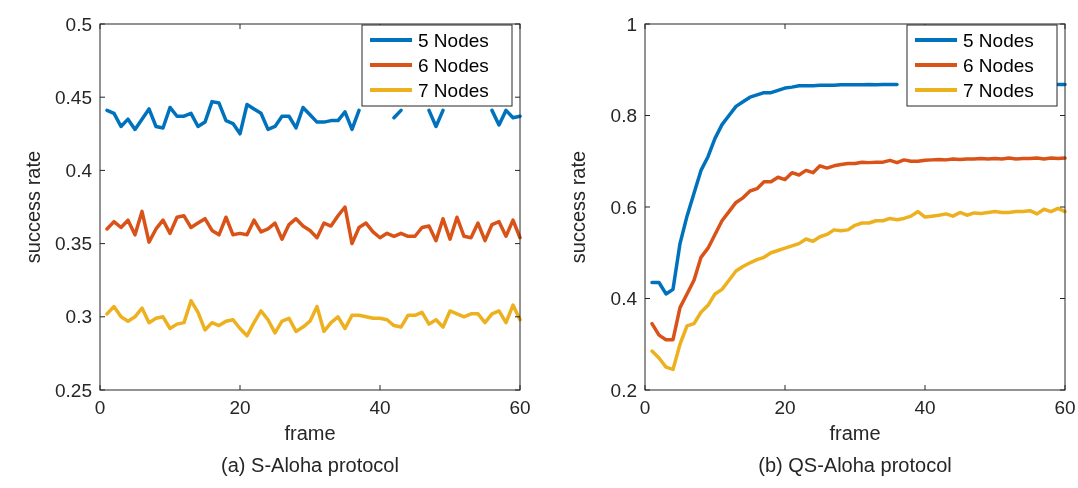 The width and height of the screenshot is (1078, 488). What do you see at coordinates (73, 244) in the screenshot?
I see `y-tick-label: 0.35` at bounding box center [73, 244].